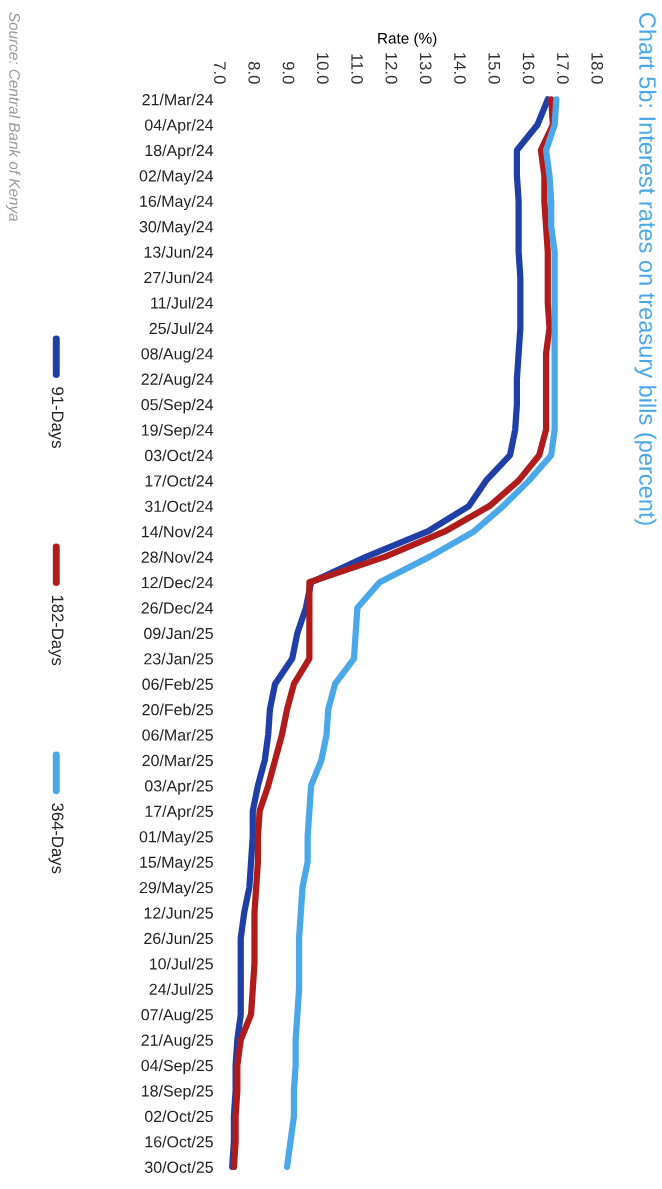 The image size is (662, 1189). I want to click on y-tick-label: 17/Apr/25, so click(179, 813).